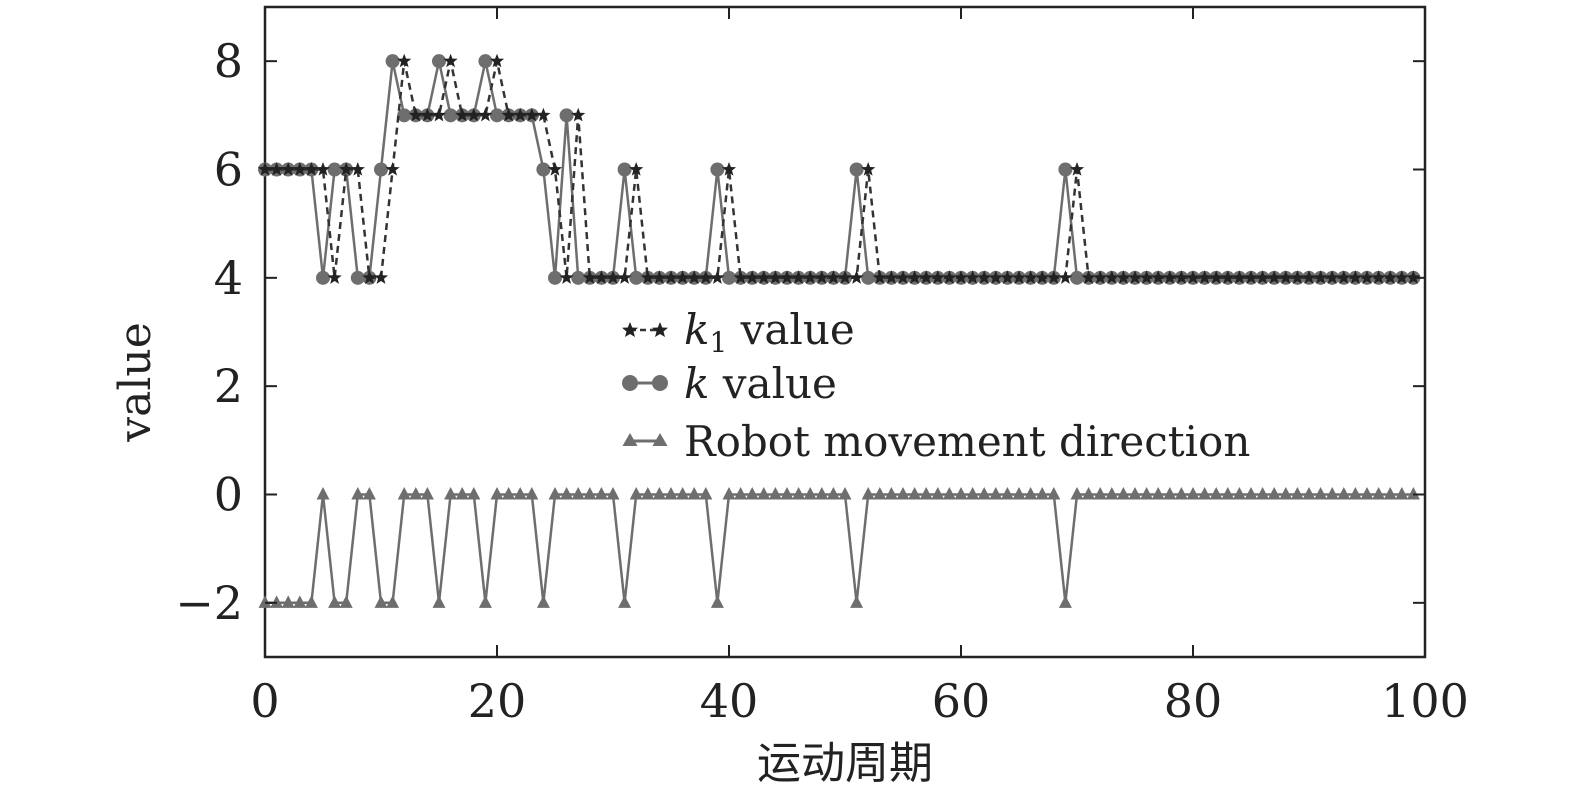  I want to click on legend-robot-triangle-icon, so click(630, 439).